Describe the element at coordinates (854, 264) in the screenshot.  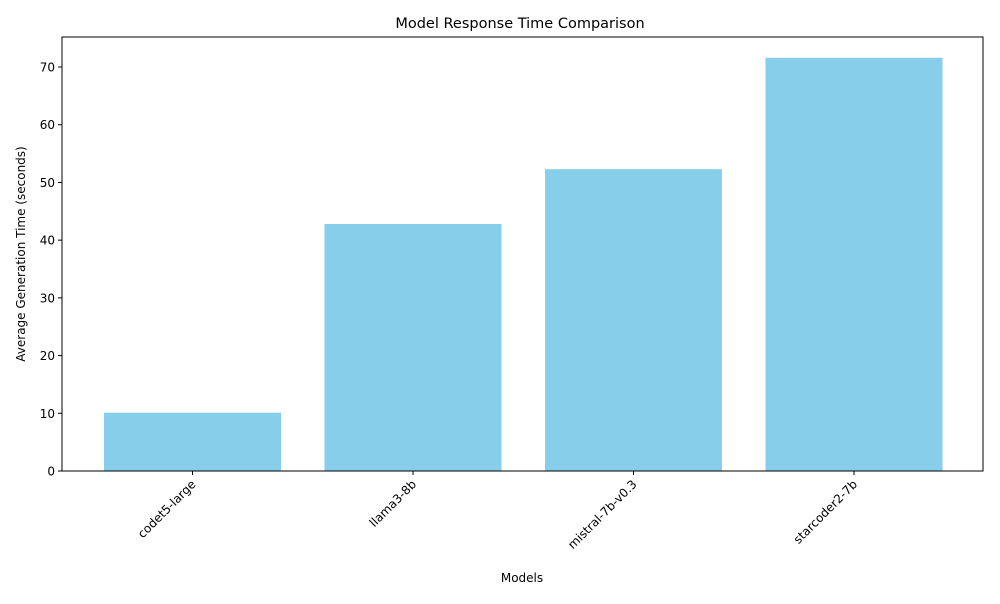
I see `bar-starcoder2-7b` at that location.